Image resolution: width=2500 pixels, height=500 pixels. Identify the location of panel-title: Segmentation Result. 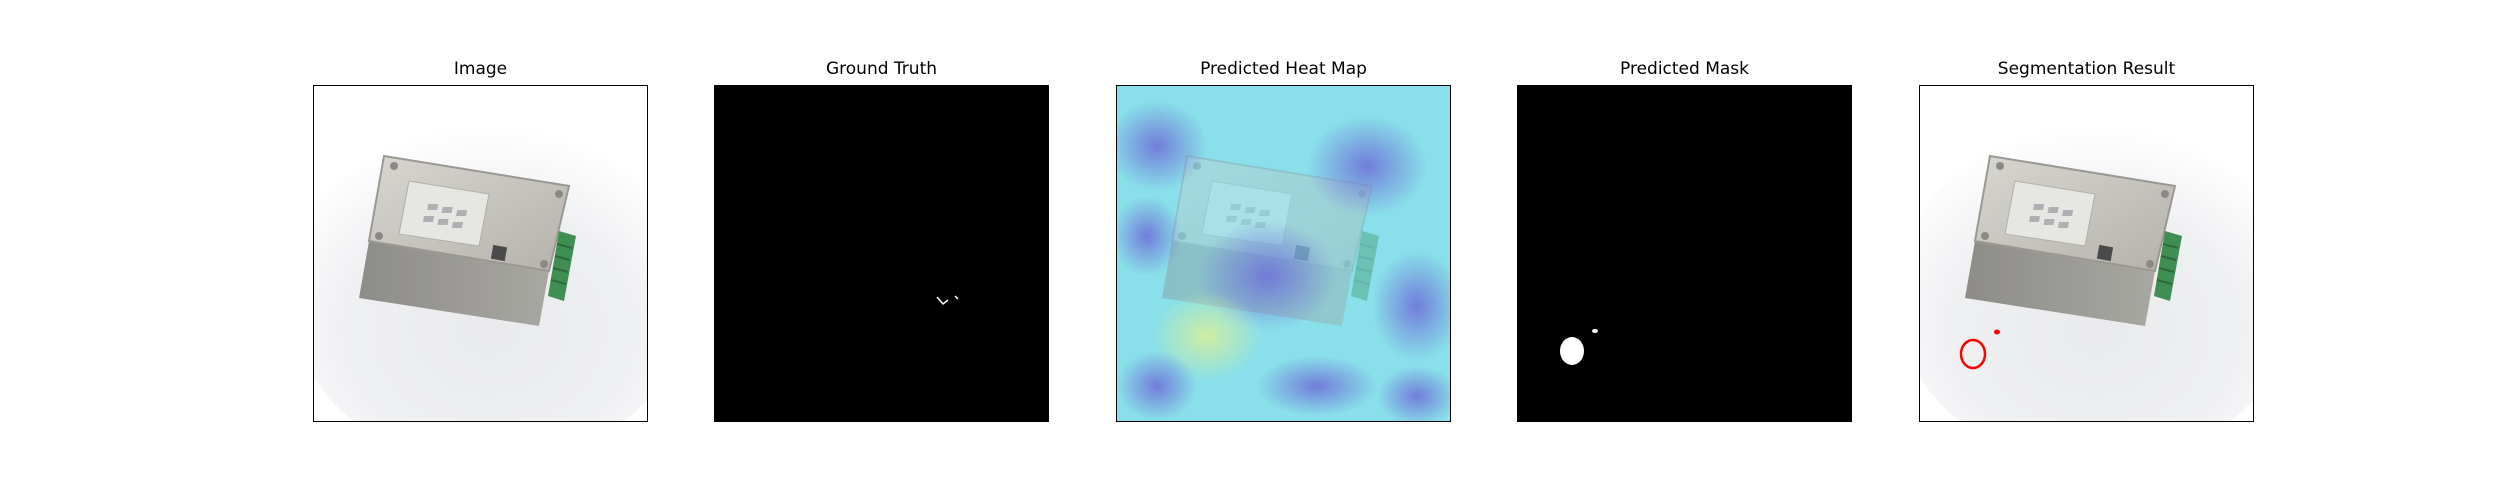
(2086, 69).